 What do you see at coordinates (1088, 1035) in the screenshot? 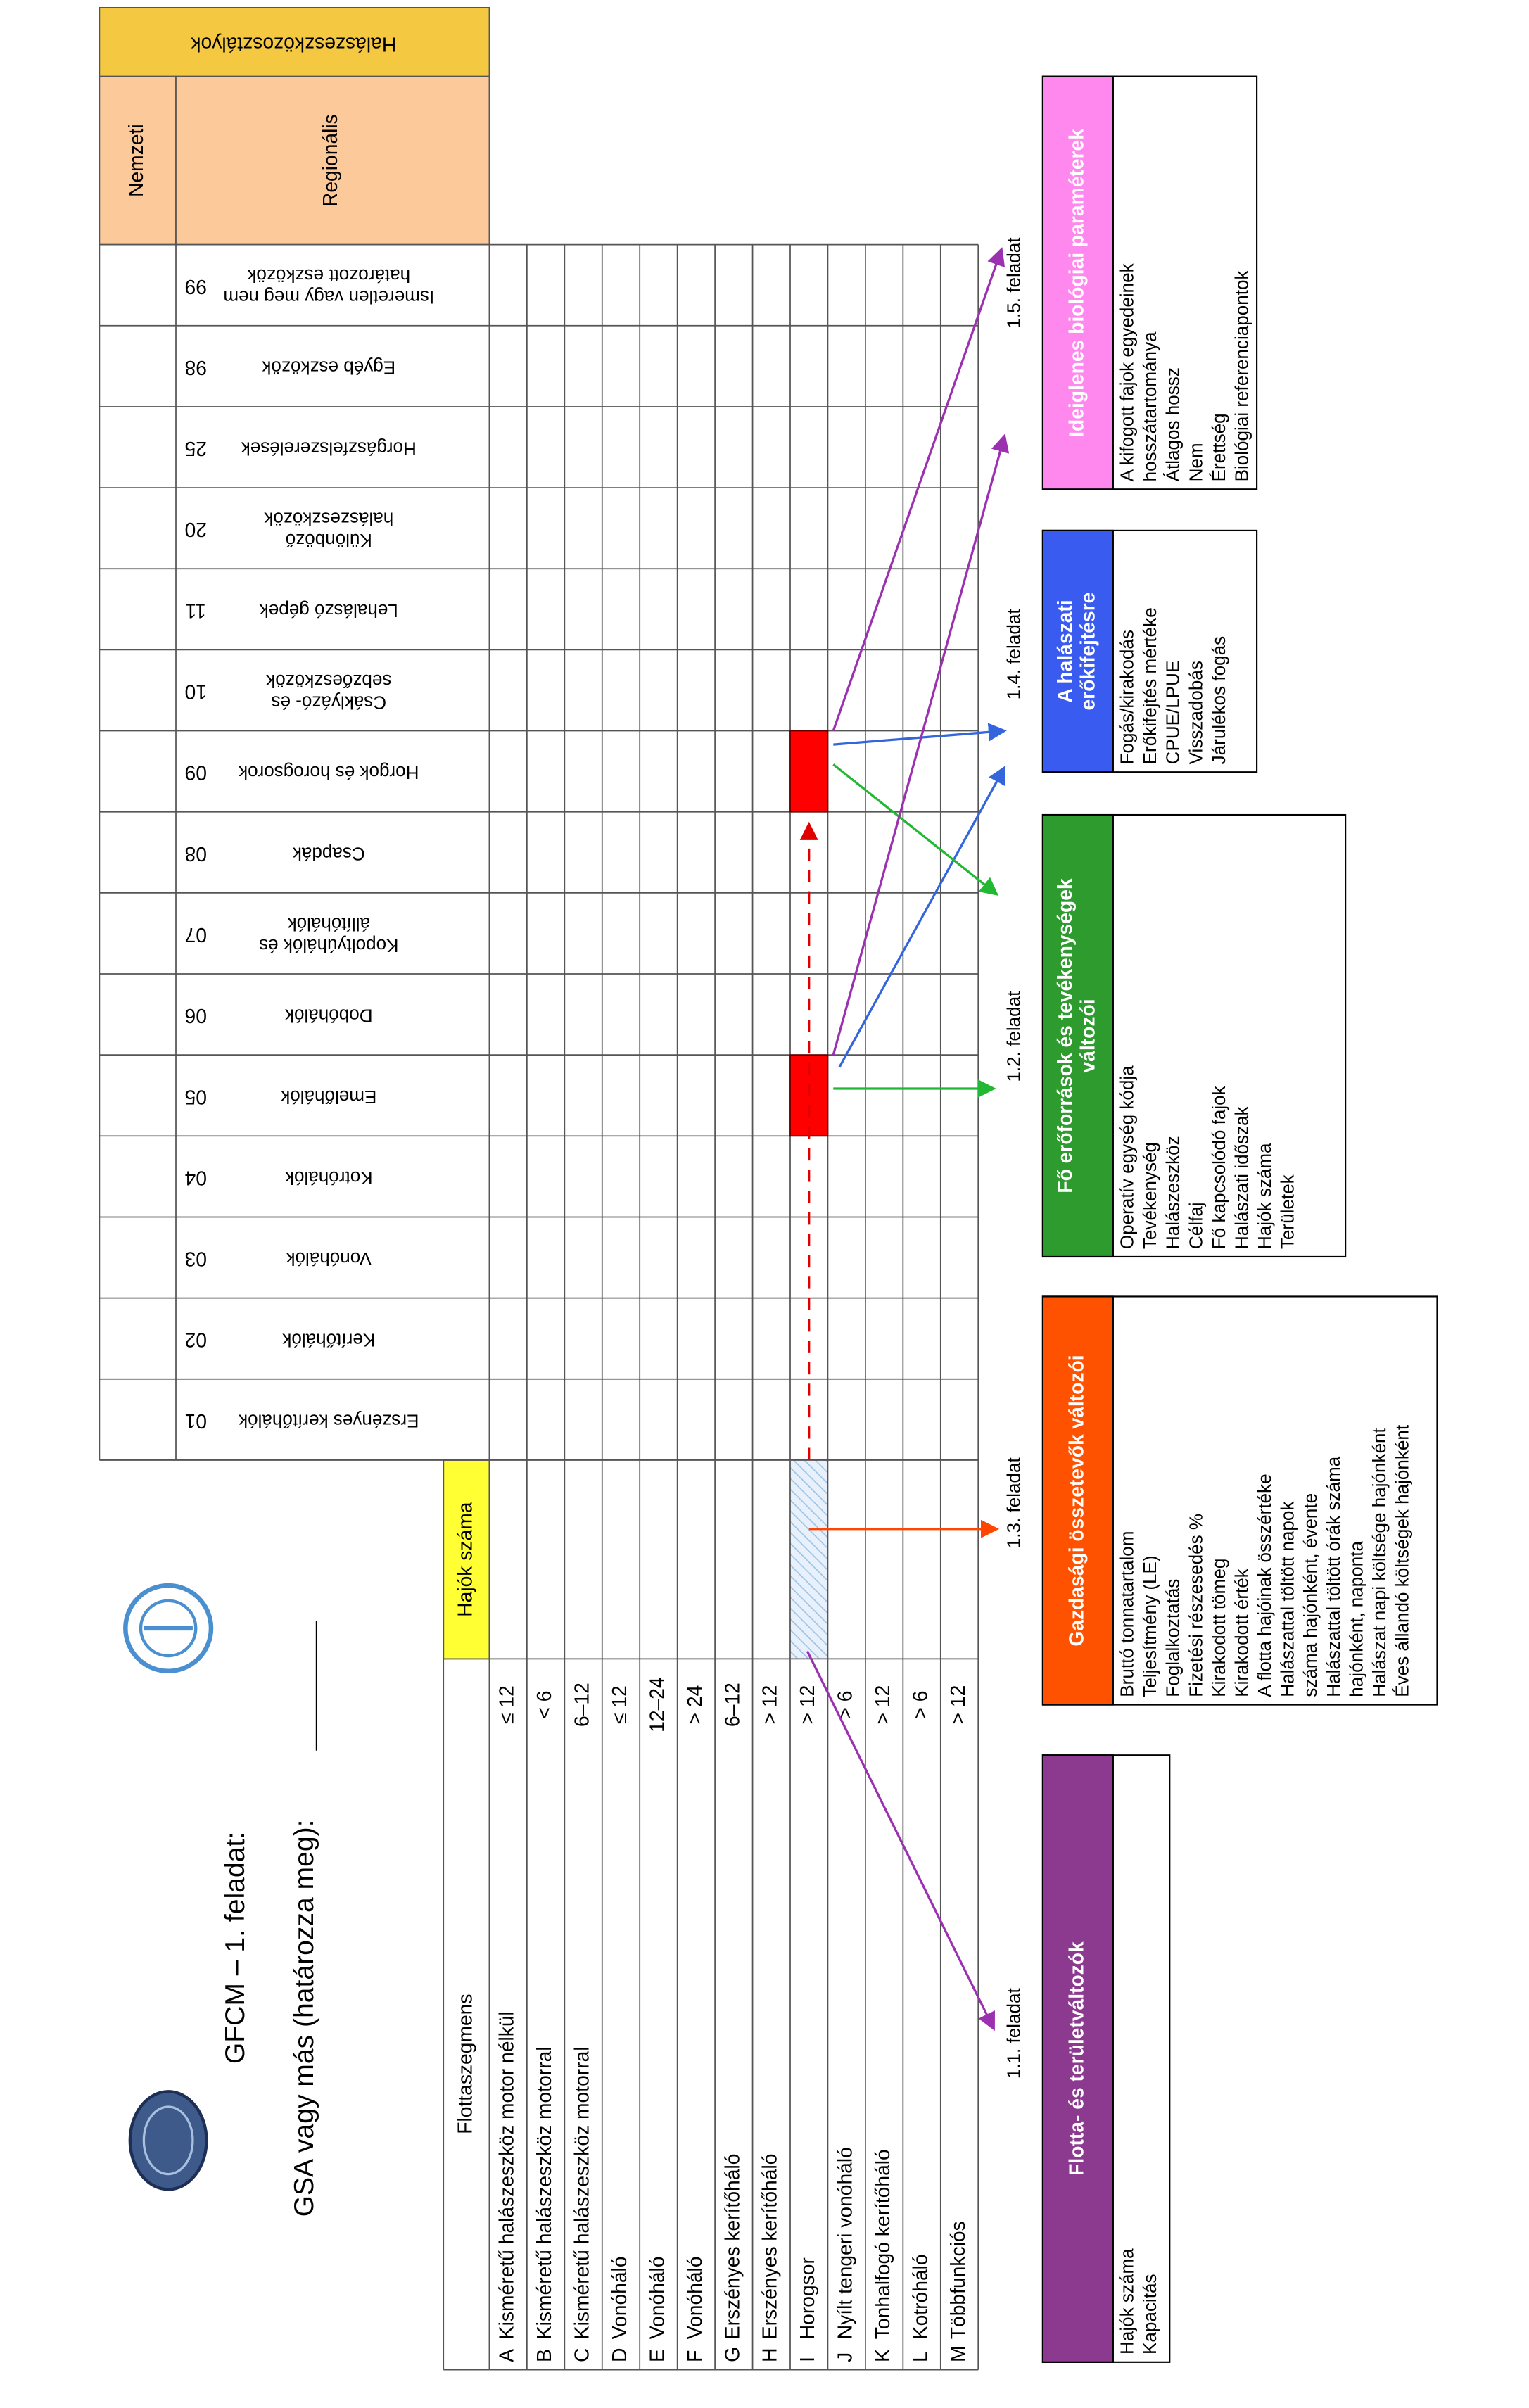
I see `box-title: változói` at bounding box center [1088, 1035].